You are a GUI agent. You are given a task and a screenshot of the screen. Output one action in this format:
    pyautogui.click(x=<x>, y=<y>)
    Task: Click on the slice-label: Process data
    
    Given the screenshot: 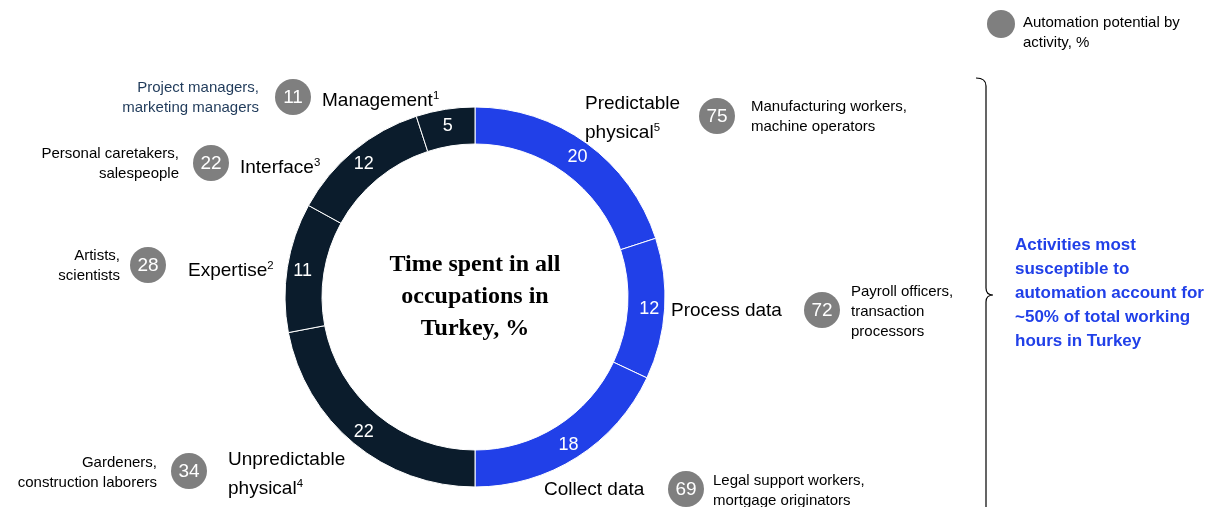 What is the action you would take?
    pyautogui.click(x=727, y=310)
    